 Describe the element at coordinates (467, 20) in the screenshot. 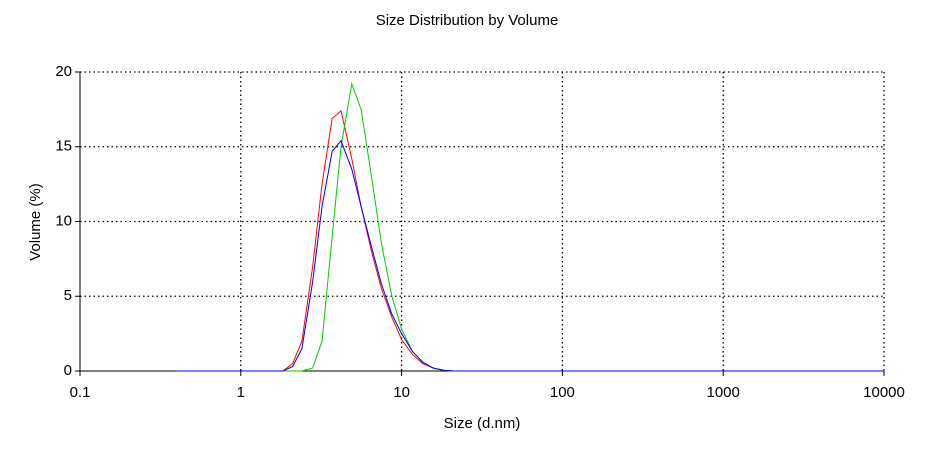

I see `chart-title: Size Distribution by Volume` at that location.